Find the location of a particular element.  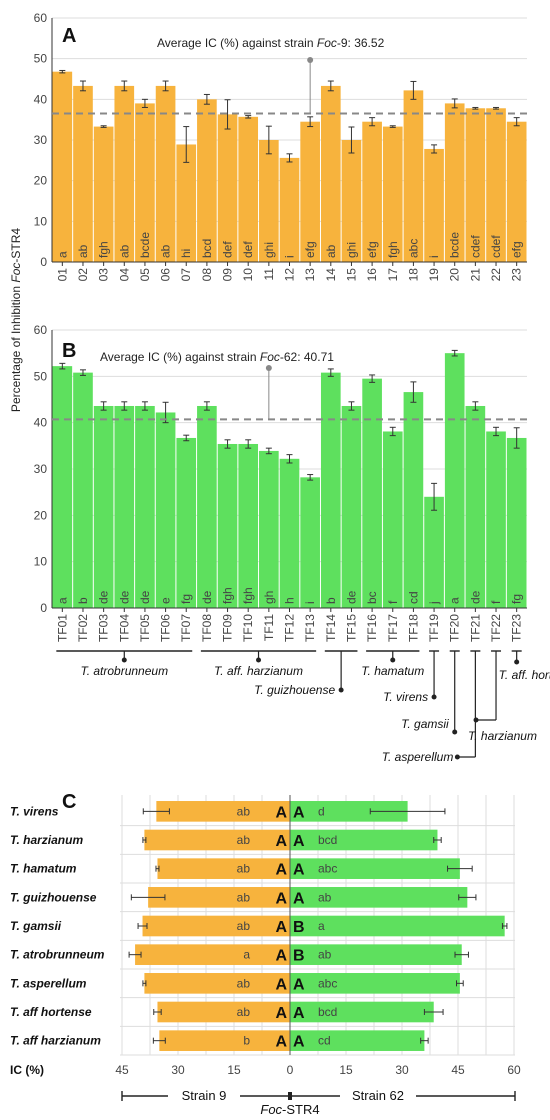

panel-c-letter-strain9: a is located at coordinates (246, 955).